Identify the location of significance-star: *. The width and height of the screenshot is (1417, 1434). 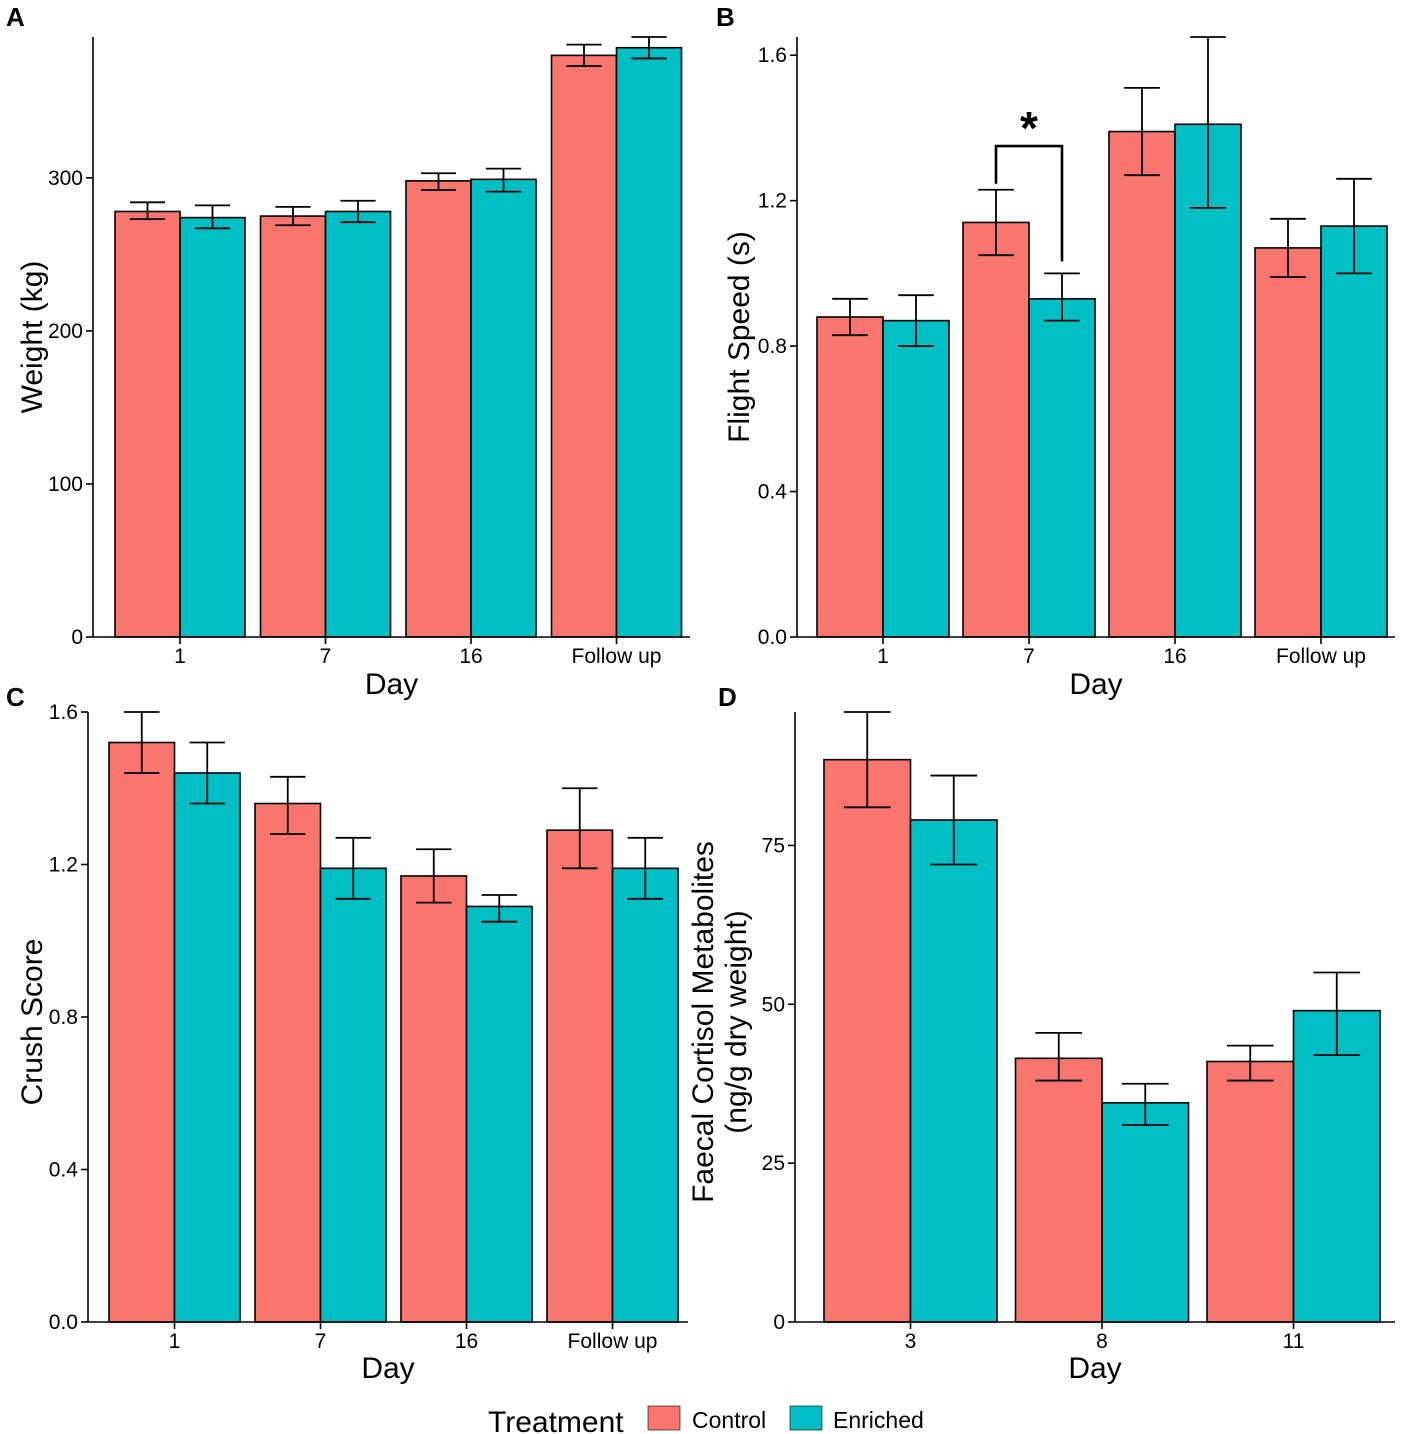
(1029, 128).